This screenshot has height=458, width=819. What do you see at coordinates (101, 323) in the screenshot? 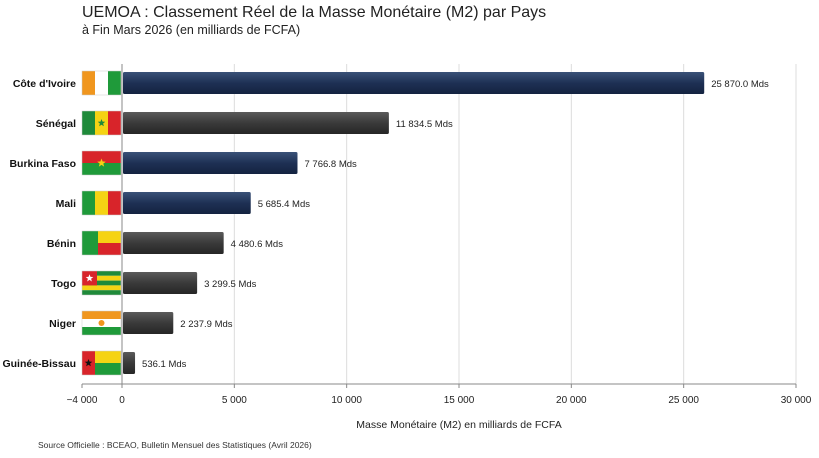
I see `niger-flag-icon` at bounding box center [101, 323].